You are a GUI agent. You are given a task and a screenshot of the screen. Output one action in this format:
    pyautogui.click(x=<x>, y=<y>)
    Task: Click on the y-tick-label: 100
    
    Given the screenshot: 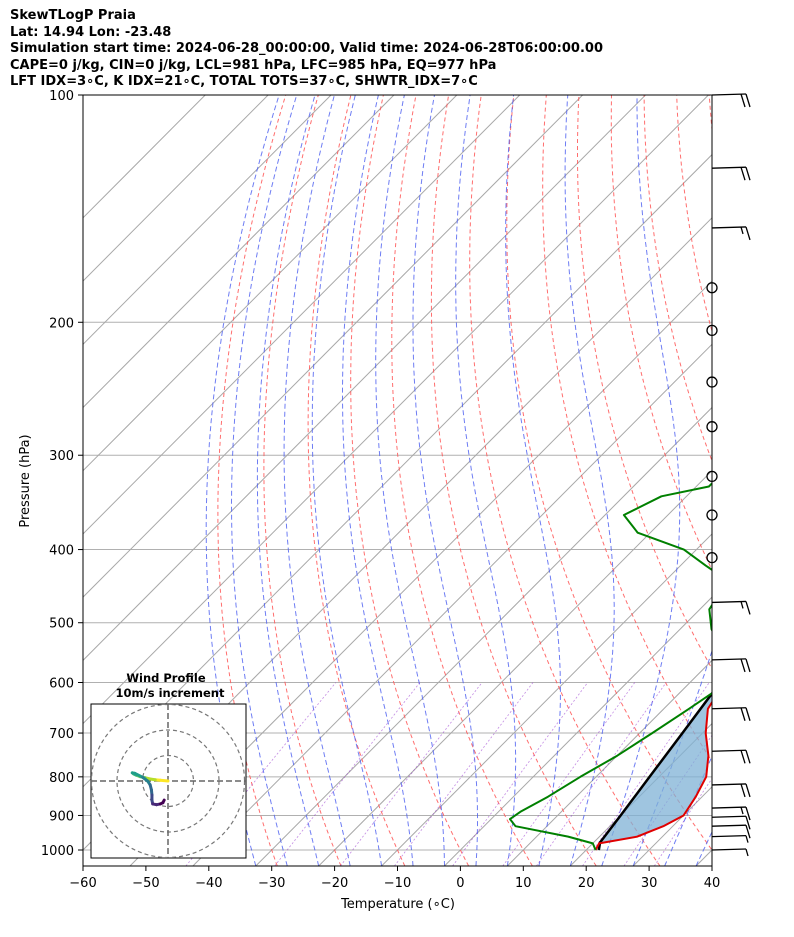 What is the action you would take?
    pyautogui.click(x=61, y=96)
    